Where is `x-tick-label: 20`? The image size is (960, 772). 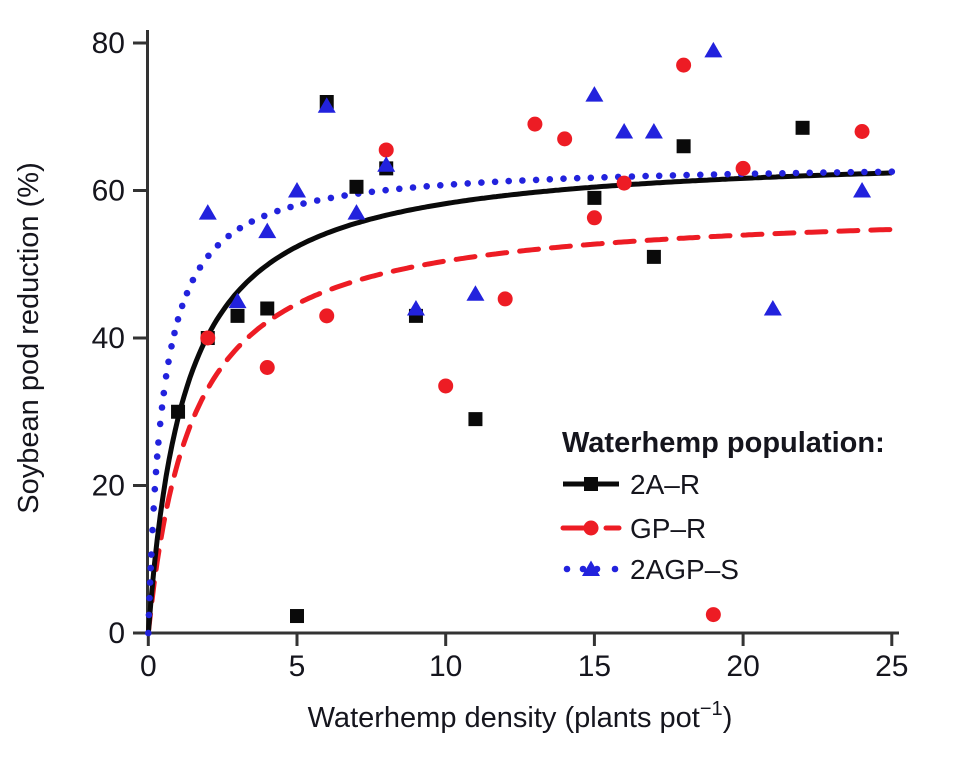 x-tick-label: 20 is located at coordinates (742, 666).